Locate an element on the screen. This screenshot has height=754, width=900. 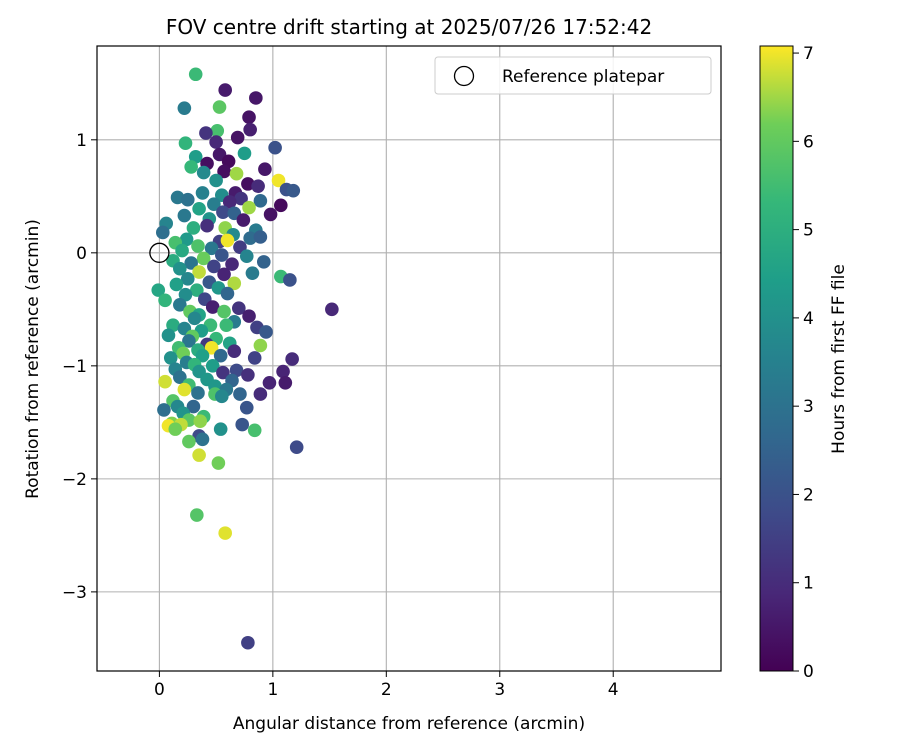
colorbar-tick-label: 7 is located at coordinates (808, 54).